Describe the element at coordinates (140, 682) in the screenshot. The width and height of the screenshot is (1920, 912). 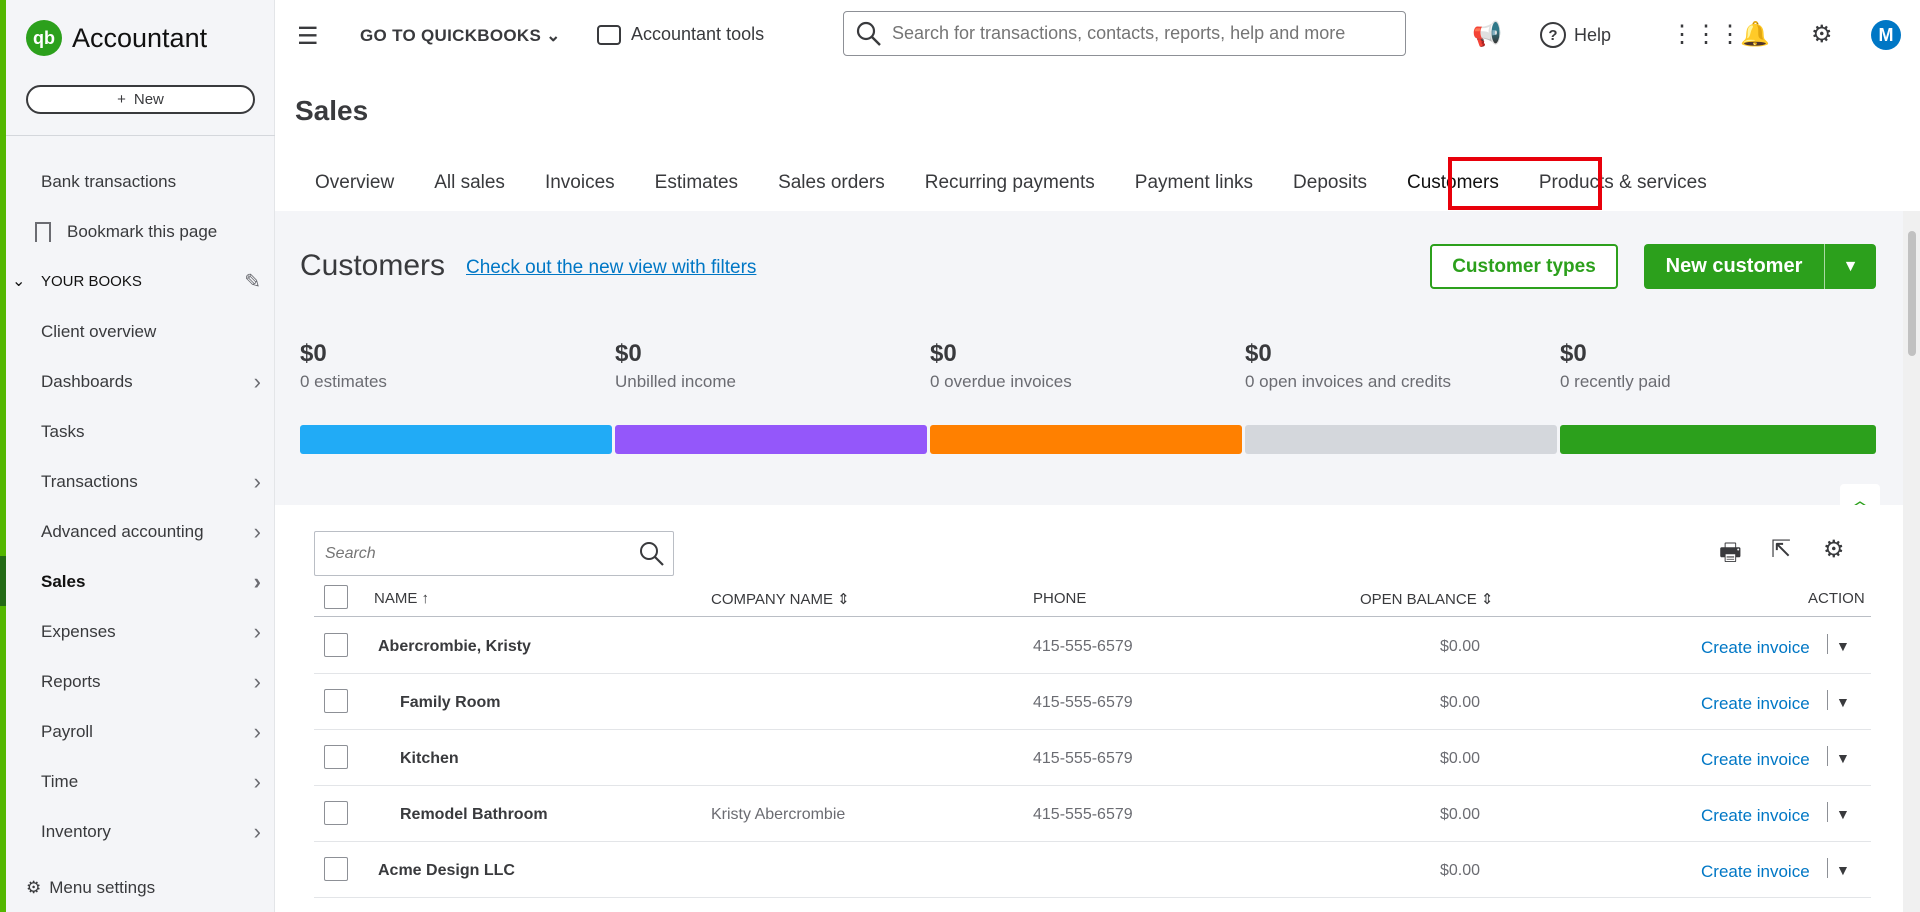
I see `sidebar-item-reports: Reports ›` at that location.